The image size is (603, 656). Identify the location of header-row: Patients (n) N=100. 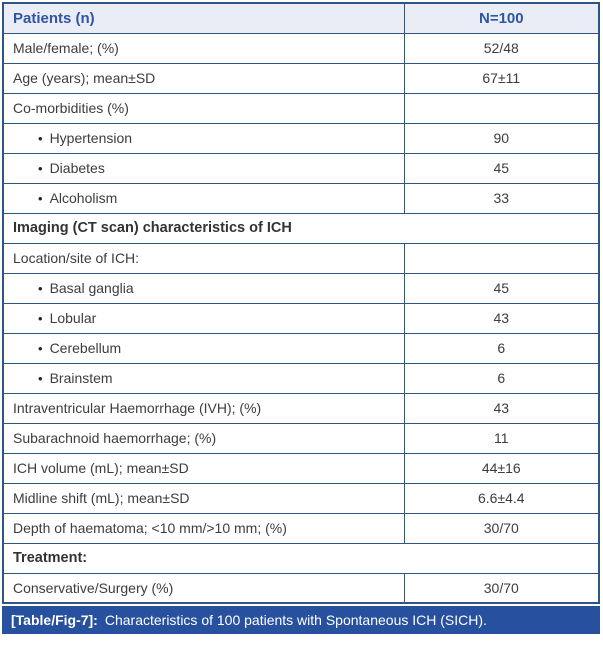
(301, 18).